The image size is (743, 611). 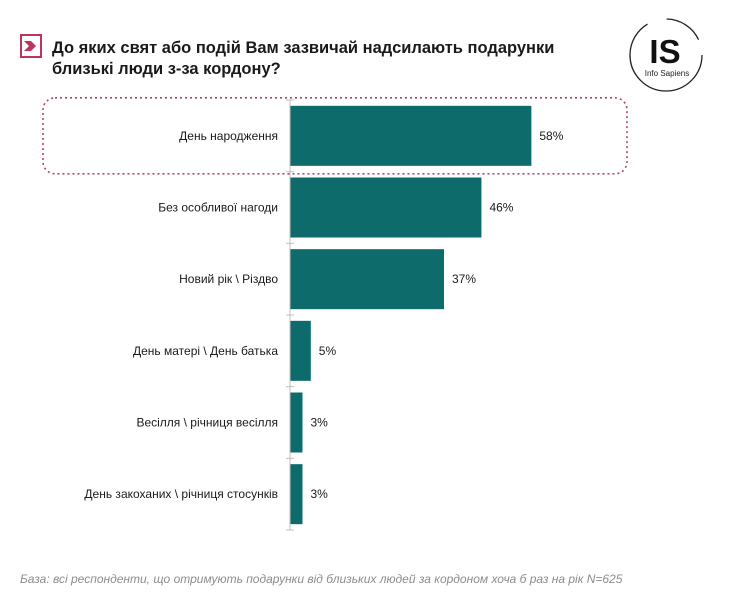 I want to click on category-label-6: День закоханих \ річниця стосунків, so click(x=181, y=494).